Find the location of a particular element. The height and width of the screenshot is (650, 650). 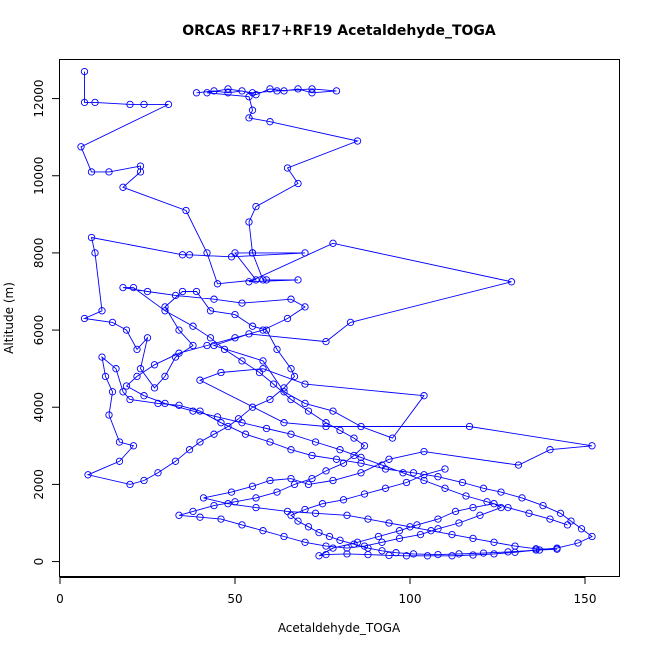

x-tick-label: 150 is located at coordinates (585, 599).